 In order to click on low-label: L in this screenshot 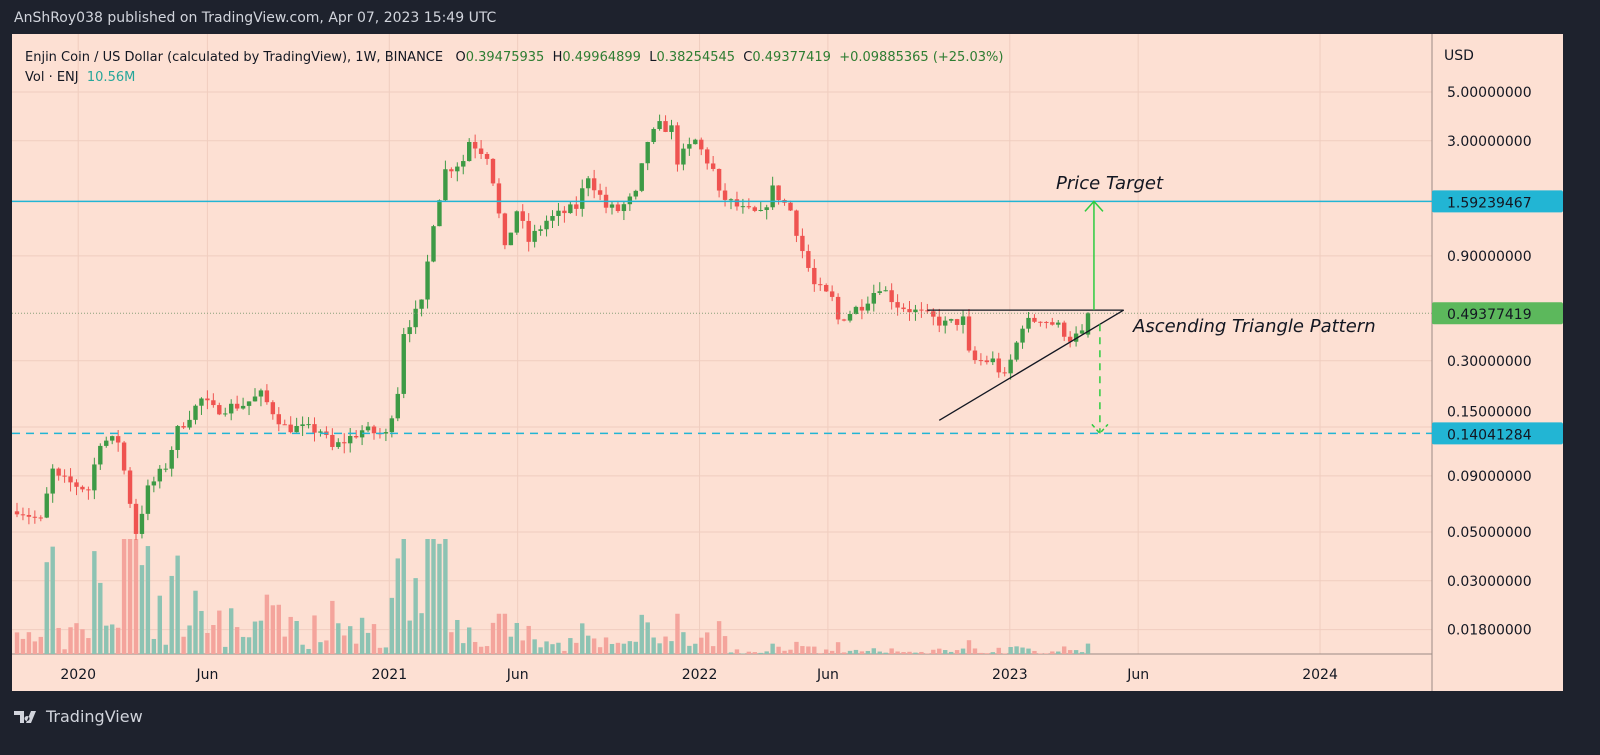, I will do `click(653, 57)`.